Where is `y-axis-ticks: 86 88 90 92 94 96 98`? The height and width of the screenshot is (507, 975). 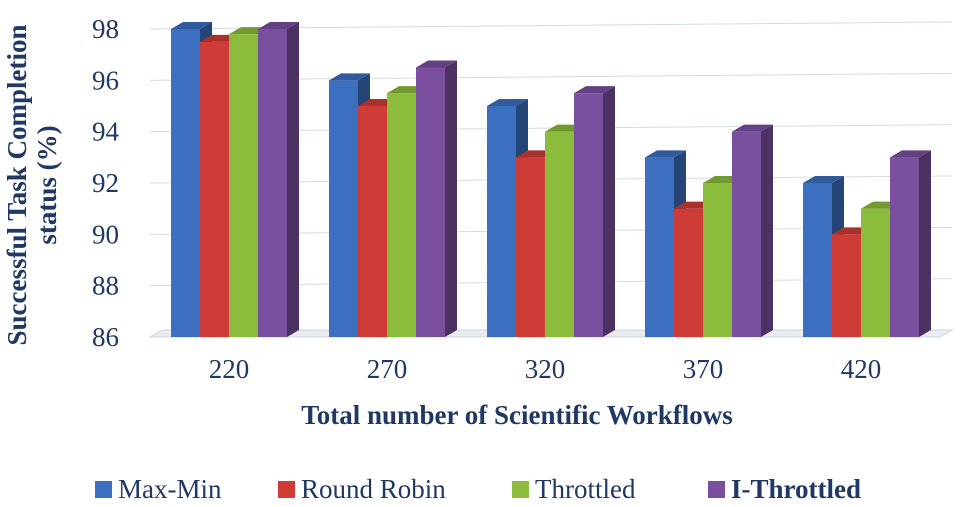
y-axis-ticks: 86 88 90 92 94 96 98 is located at coordinates (106, 183).